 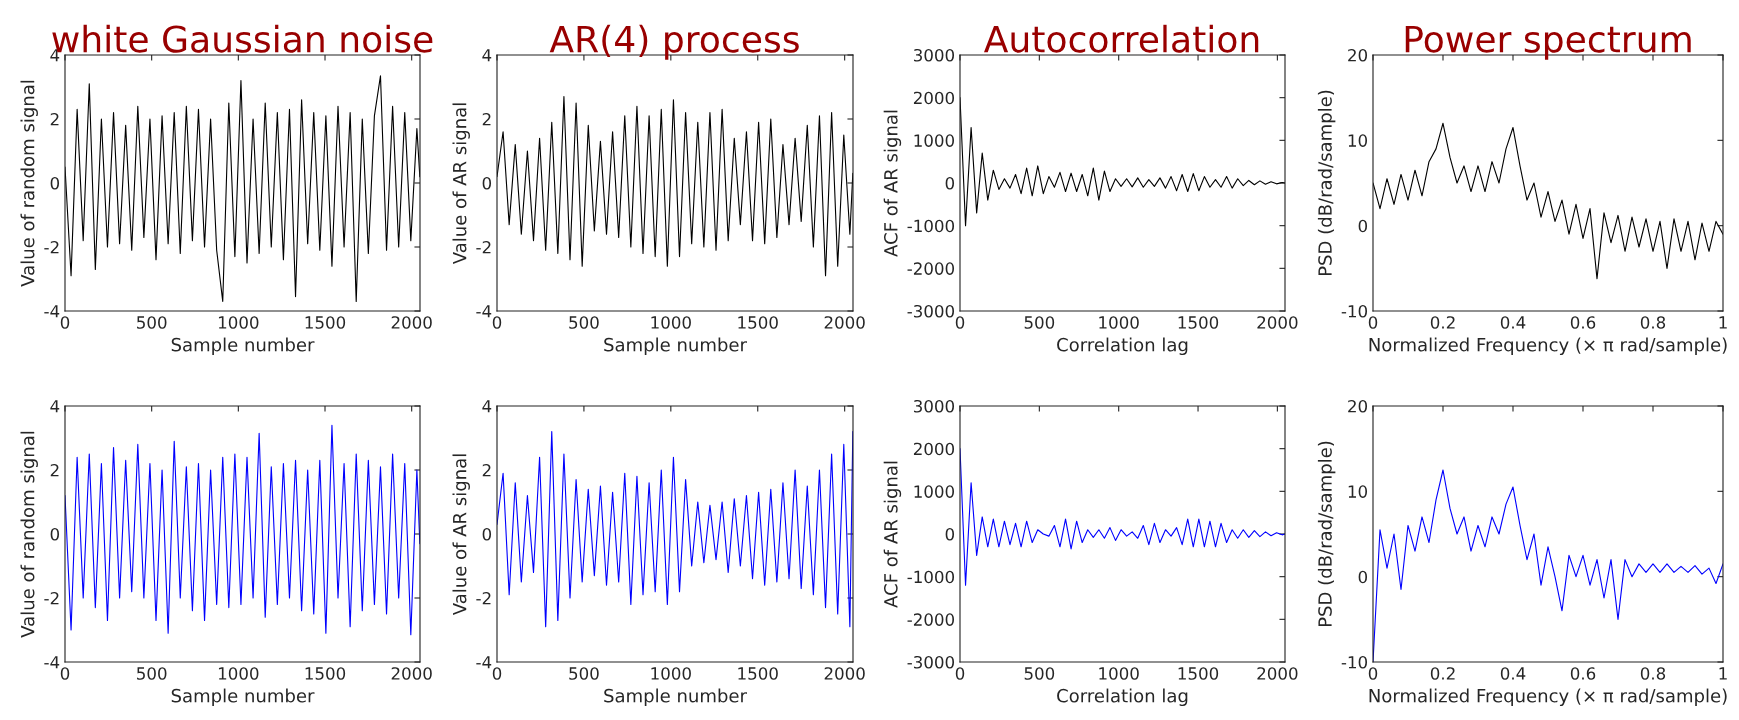 I want to click on y-tick-label: 3000, so click(x=934, y=55).